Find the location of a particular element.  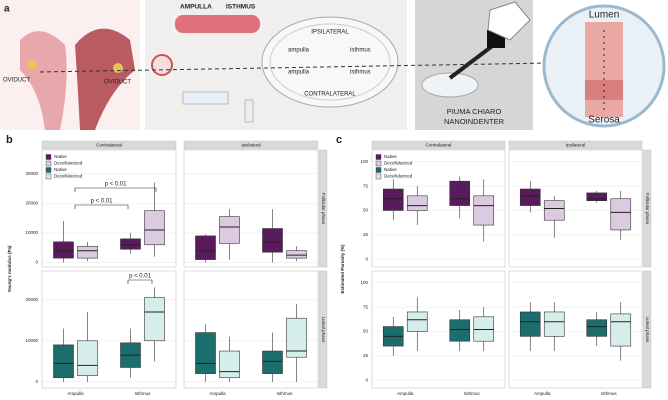

petri-dish is located at coordinates (330, 62).